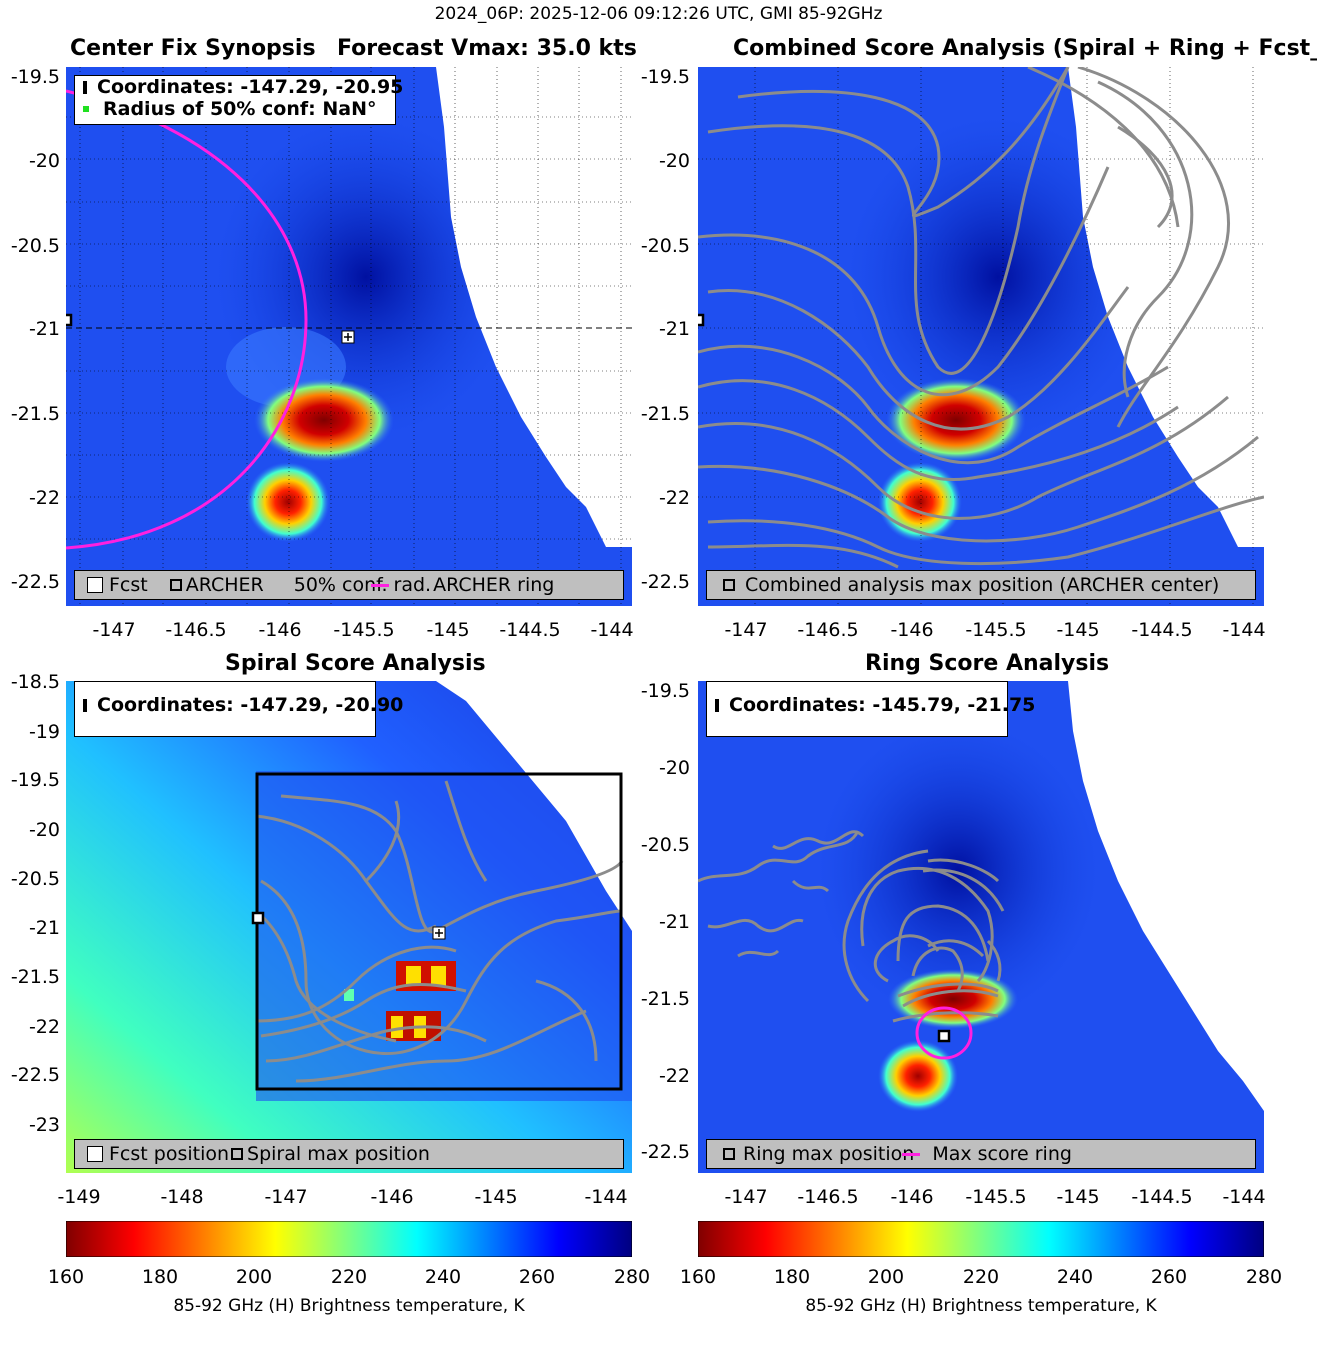 This screenshot has height=1350, width=1317. What do you see at coordinates (35, 682) in the screenshot?
I see `ytick: -18.5` at bounding box center [35, 682].